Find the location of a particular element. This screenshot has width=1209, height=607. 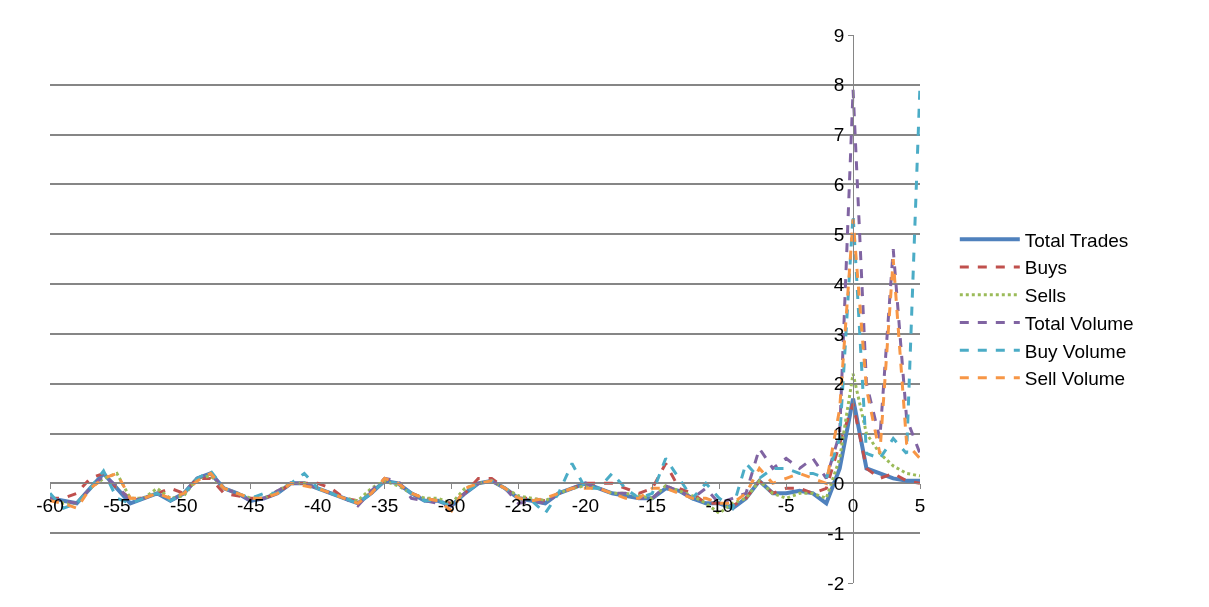

y-tick-label: 0 is located at coordinates (839, 484).